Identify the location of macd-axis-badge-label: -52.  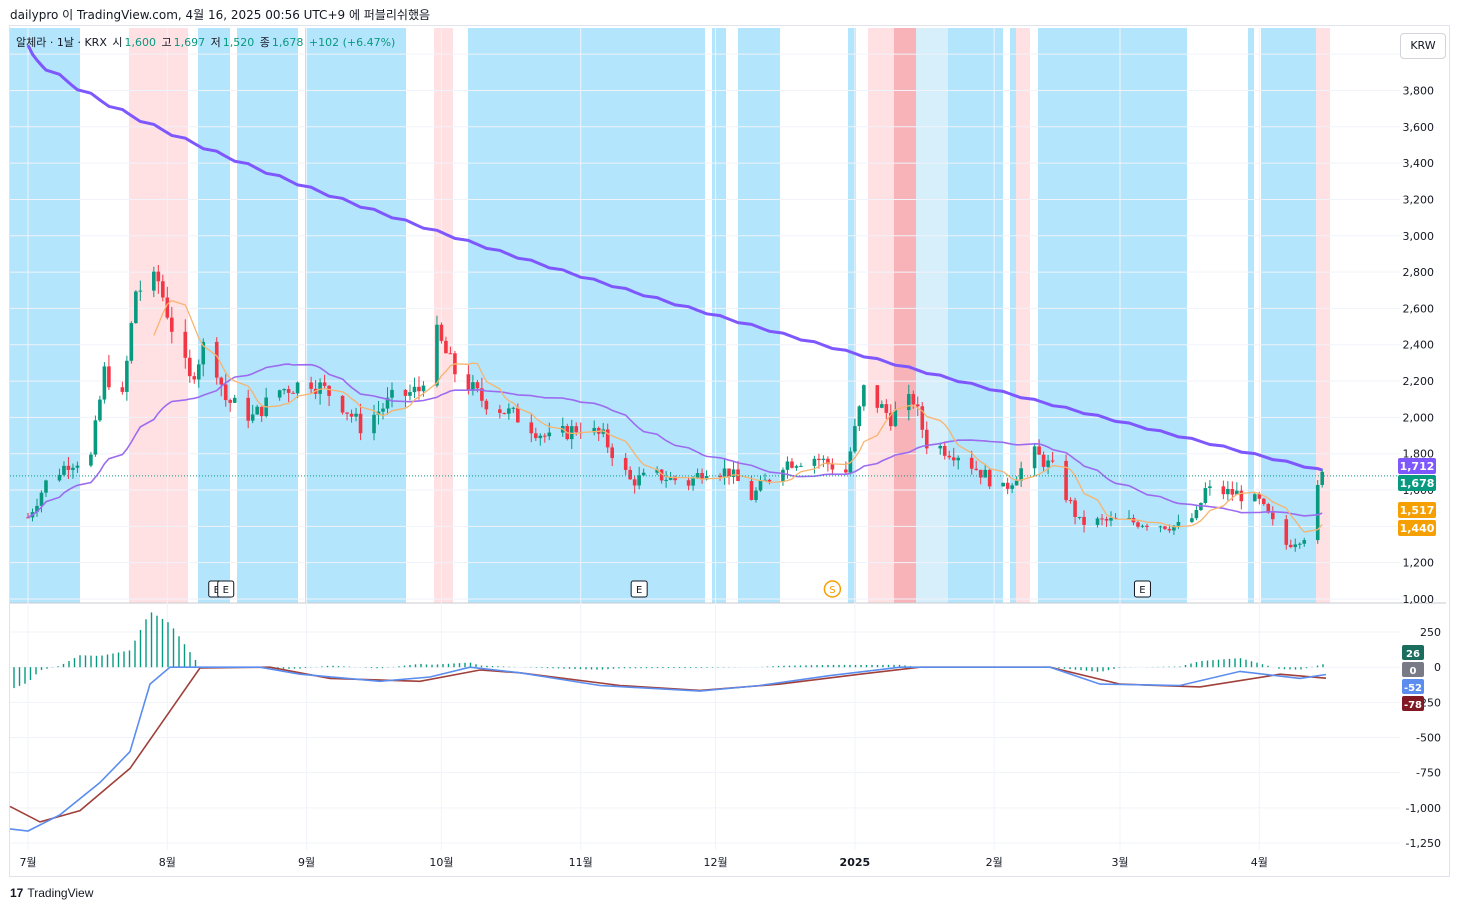
(1413, 688).